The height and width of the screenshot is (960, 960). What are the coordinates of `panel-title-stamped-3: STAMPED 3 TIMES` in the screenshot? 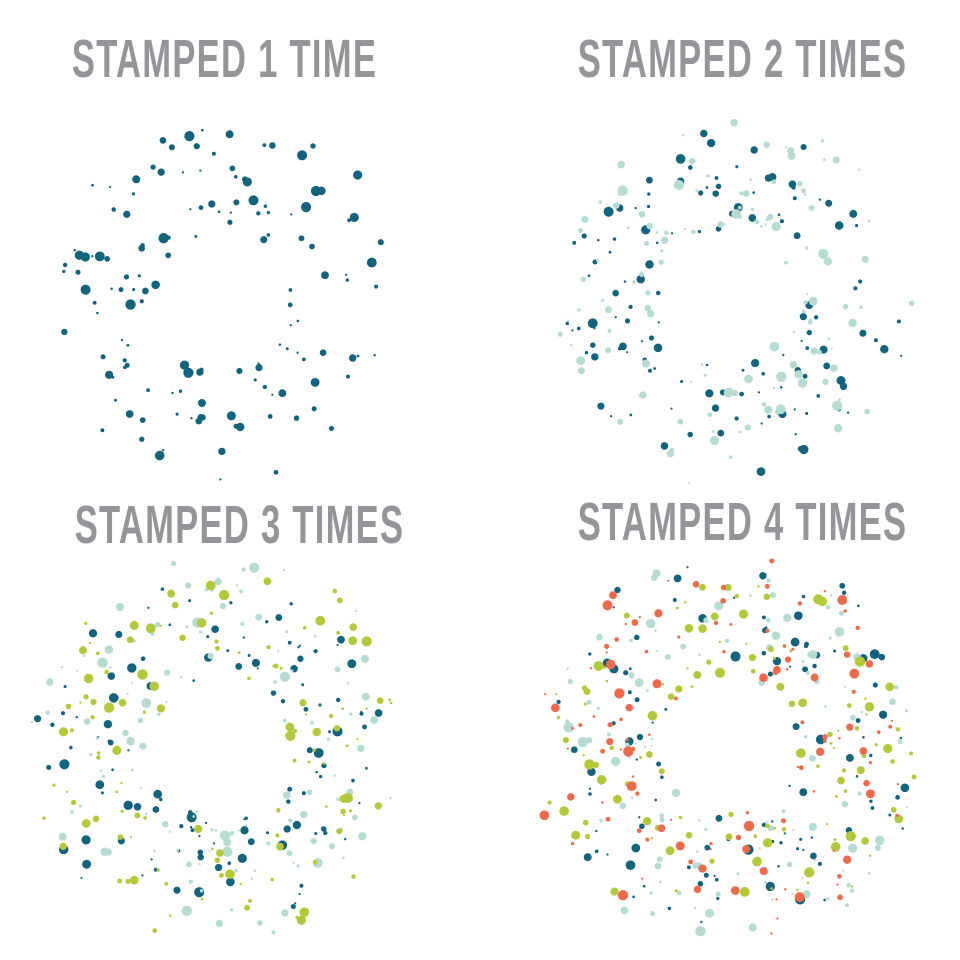 It's located at (231, 525).